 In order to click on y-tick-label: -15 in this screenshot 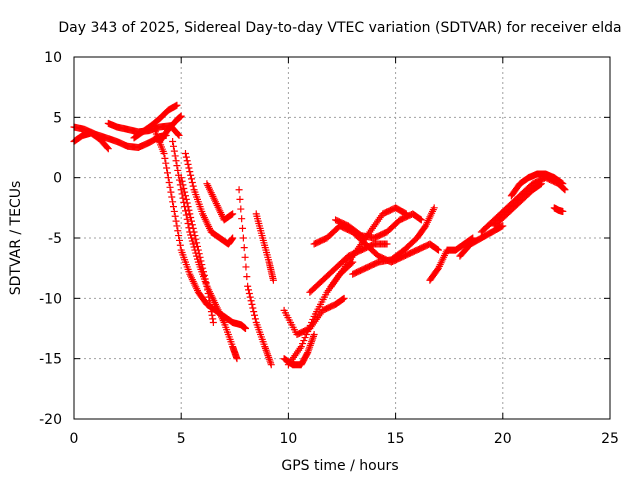, I will do `click(50, 360)`.